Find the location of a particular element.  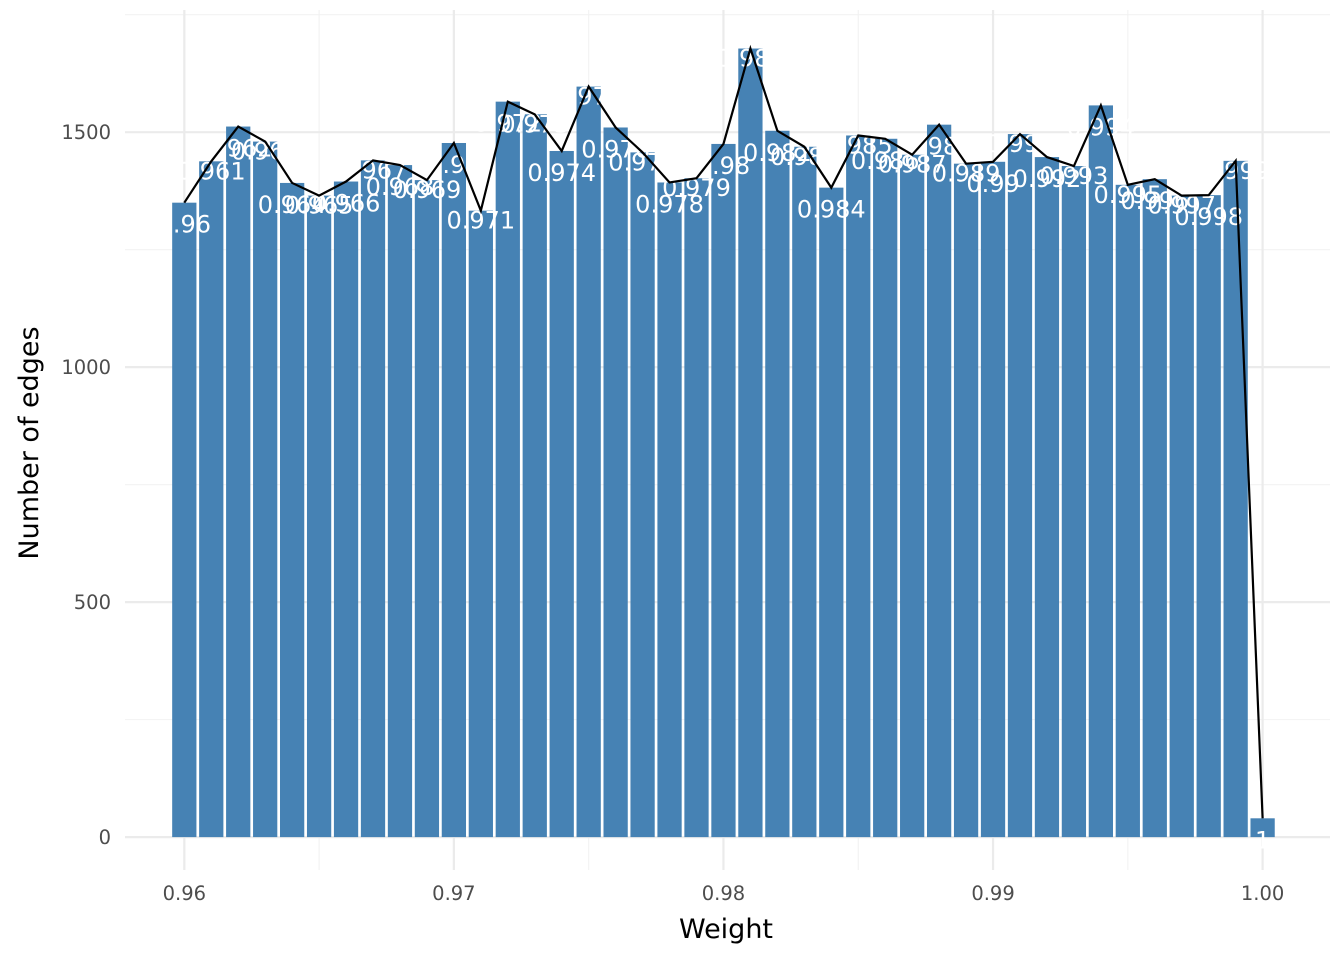

bar-label: 0.99 is located at coordinates (992, 184).